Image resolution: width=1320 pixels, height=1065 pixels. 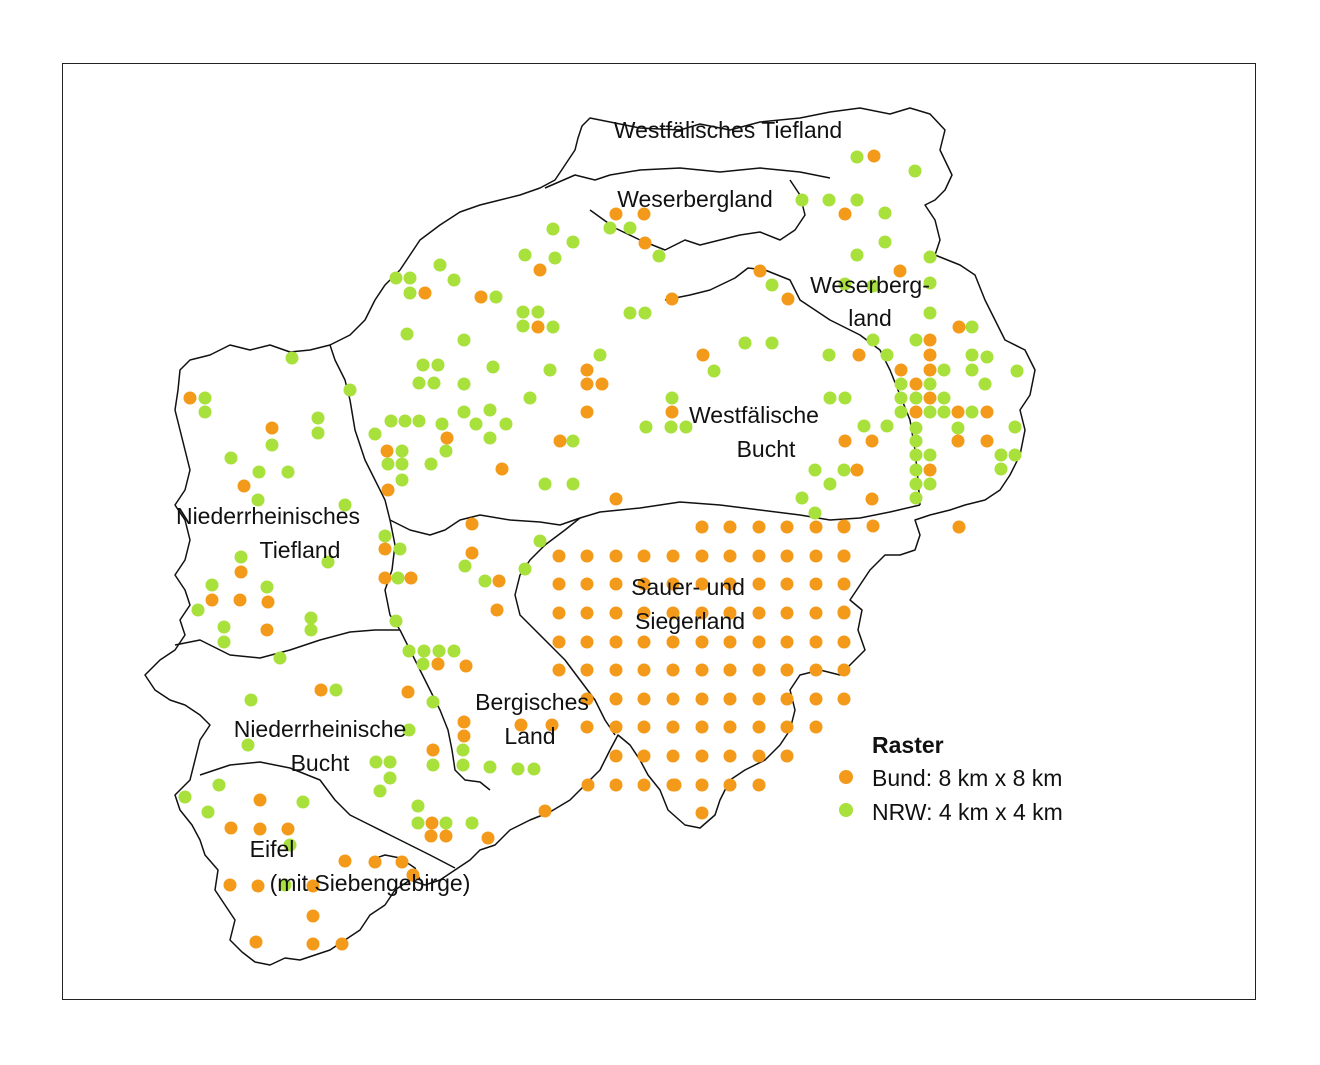 I want to click on border-bucht-sauerland, so click(x=655, y=518).